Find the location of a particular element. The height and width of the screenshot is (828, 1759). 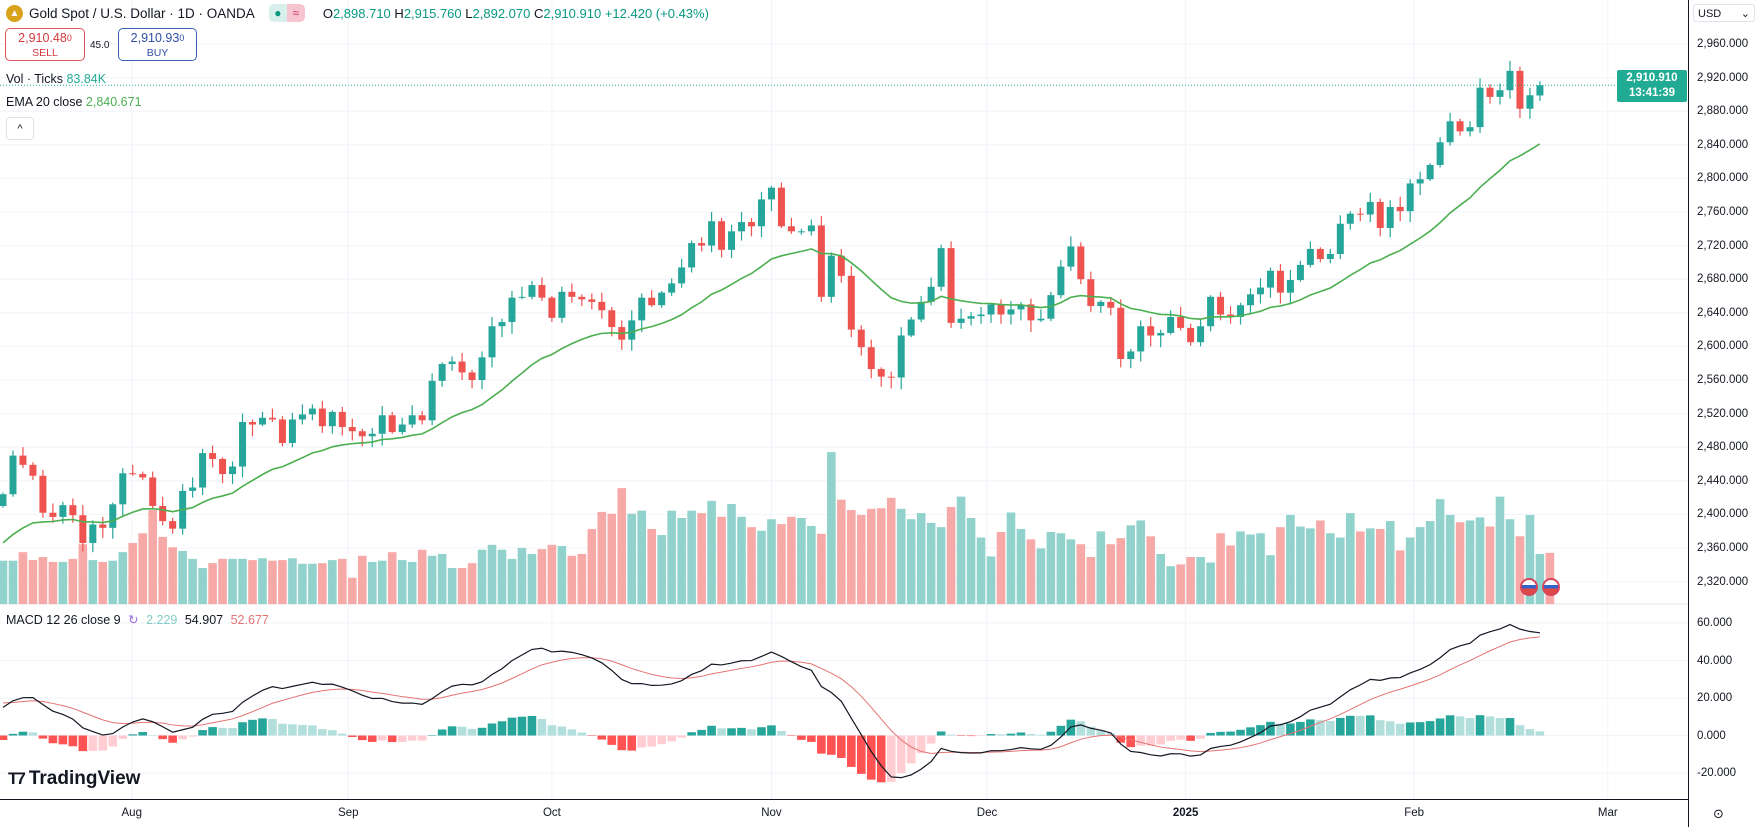

tradingview-logo: T7 TradingView is located at coordinates (74, 779).